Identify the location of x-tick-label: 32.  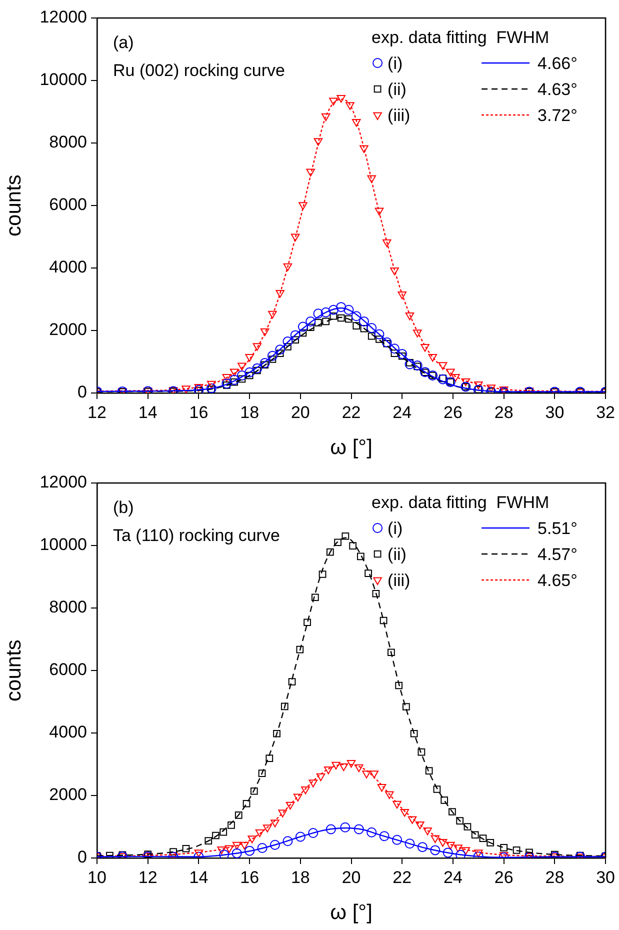
(606, 412).